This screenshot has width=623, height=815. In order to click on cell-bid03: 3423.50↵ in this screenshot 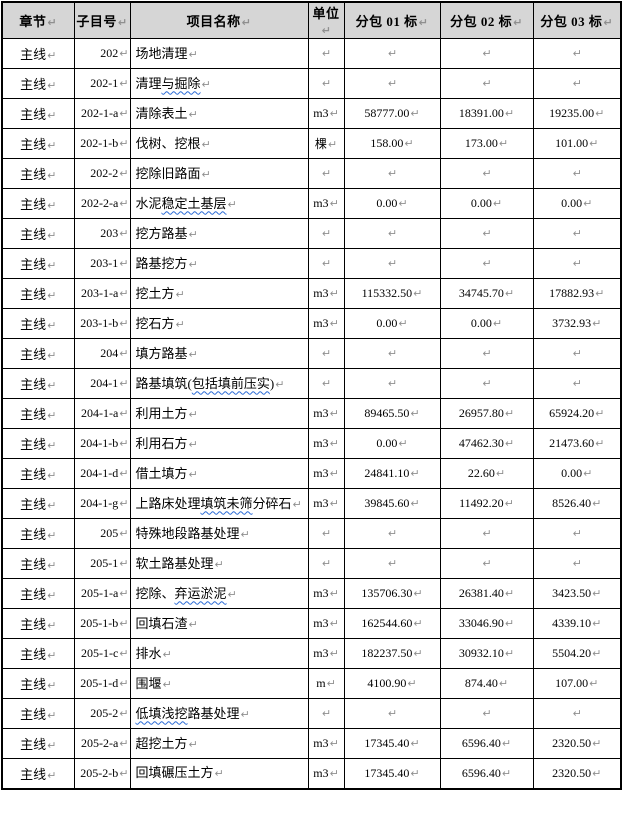, I will do `click(577, 593)`.